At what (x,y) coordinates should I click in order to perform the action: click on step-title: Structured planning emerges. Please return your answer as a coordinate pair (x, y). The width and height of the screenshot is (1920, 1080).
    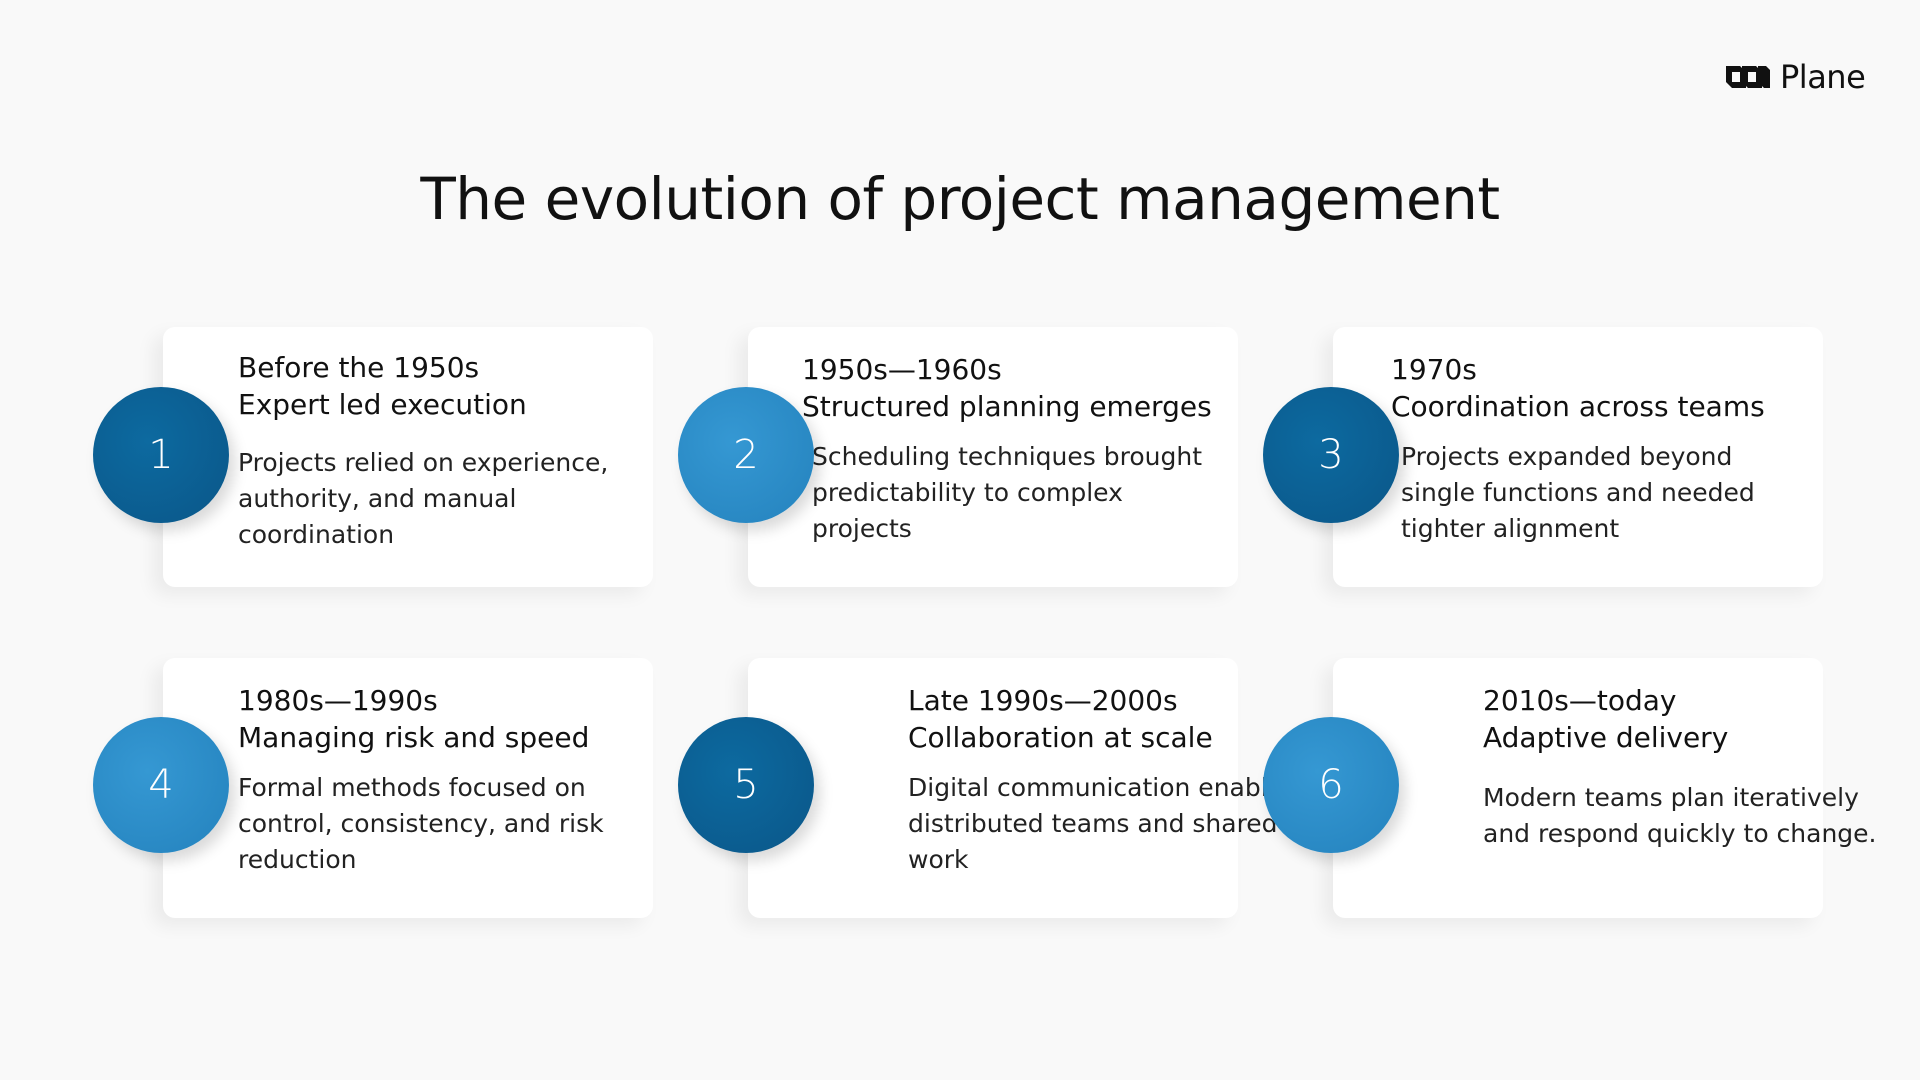
    Looking at the image, I should click on (1007, 406).